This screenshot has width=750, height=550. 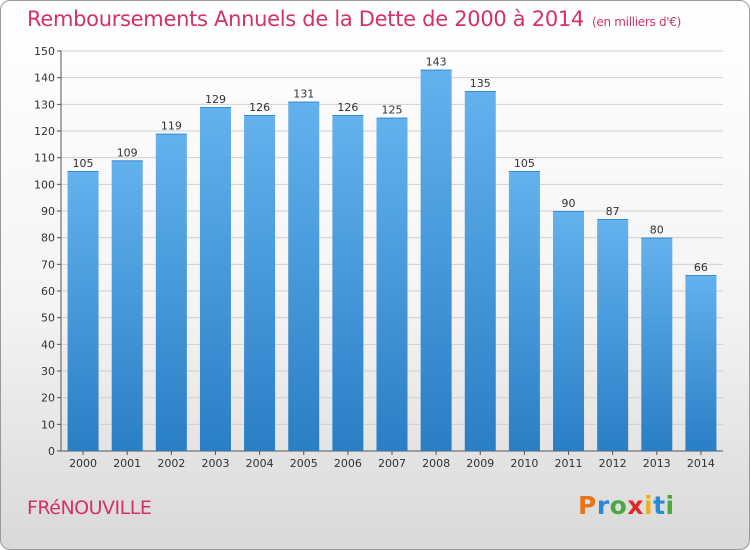 I want to click on x-tick-label: 2002, so click(x=171, y=463).